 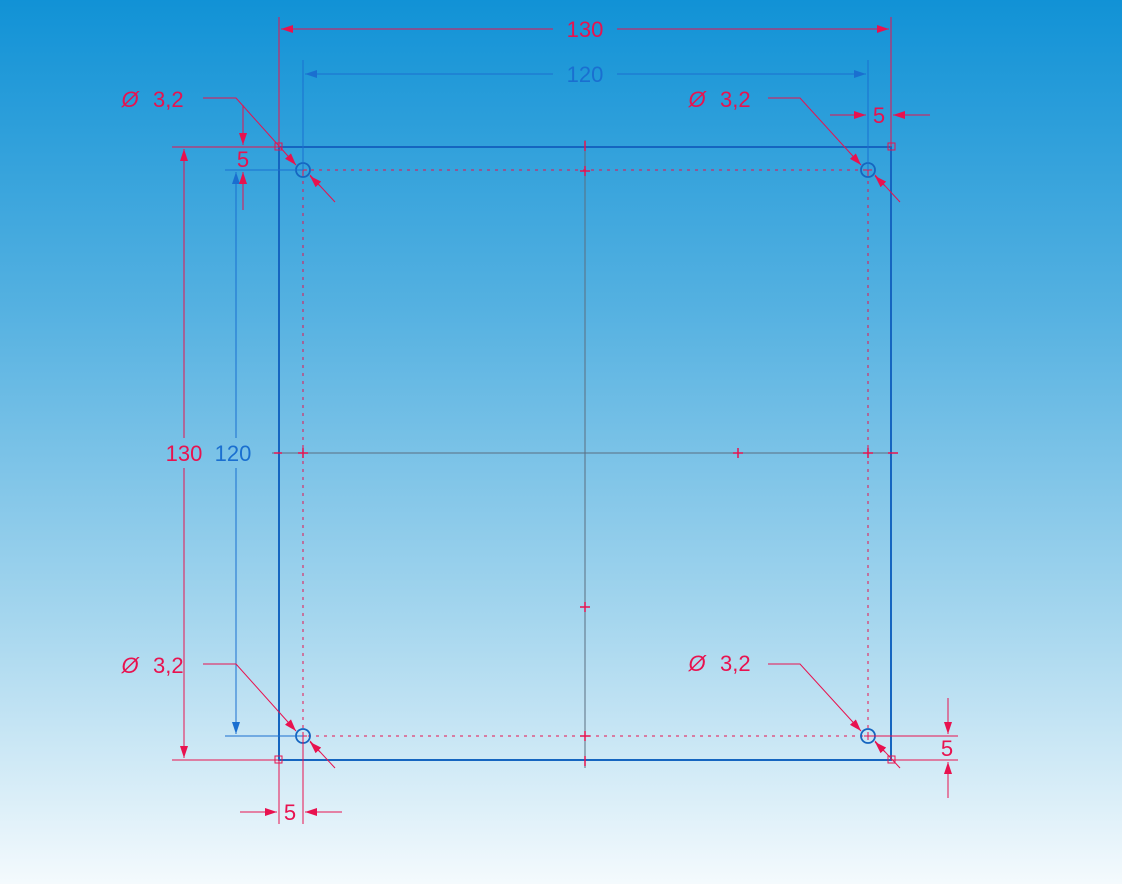 I want to click on dim-offset-top-right-horizontal: 5, so click(x=880, y=125).